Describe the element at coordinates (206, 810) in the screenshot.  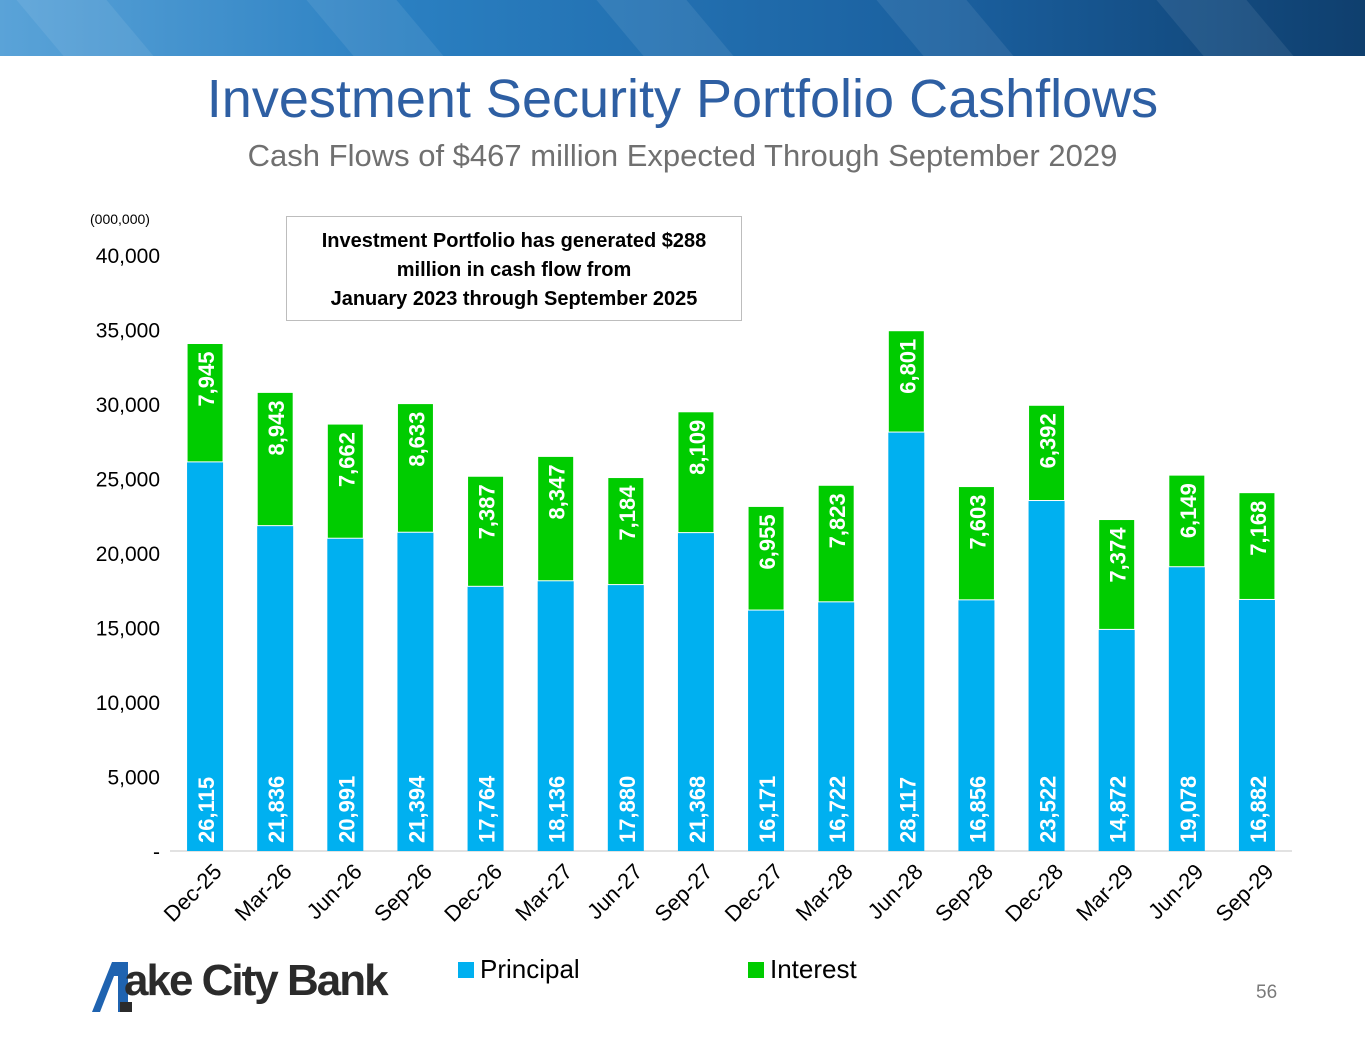
I see `data-label-principal: 26,115` at that location.